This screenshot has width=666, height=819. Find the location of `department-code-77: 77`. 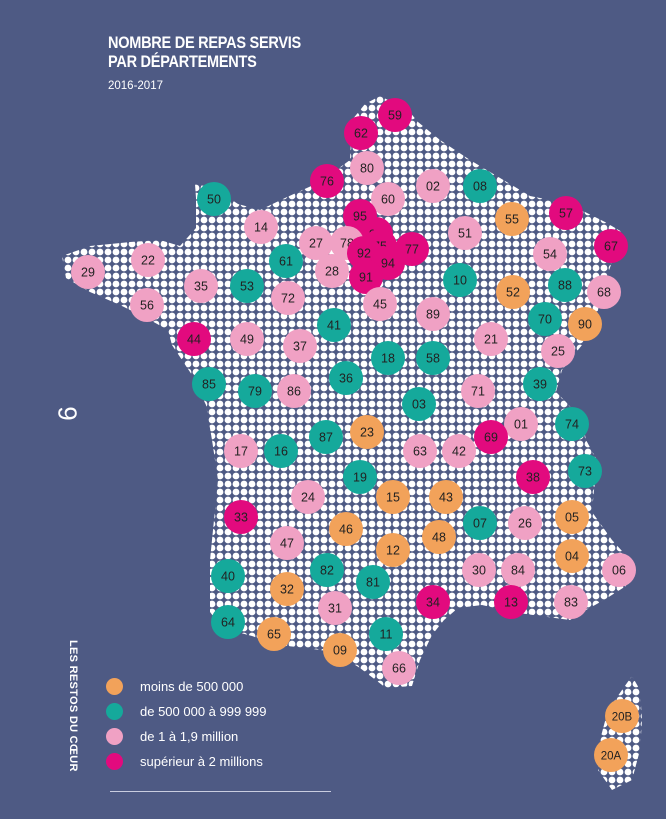

department-code-77: 77 is located at coordinates (412, 250).